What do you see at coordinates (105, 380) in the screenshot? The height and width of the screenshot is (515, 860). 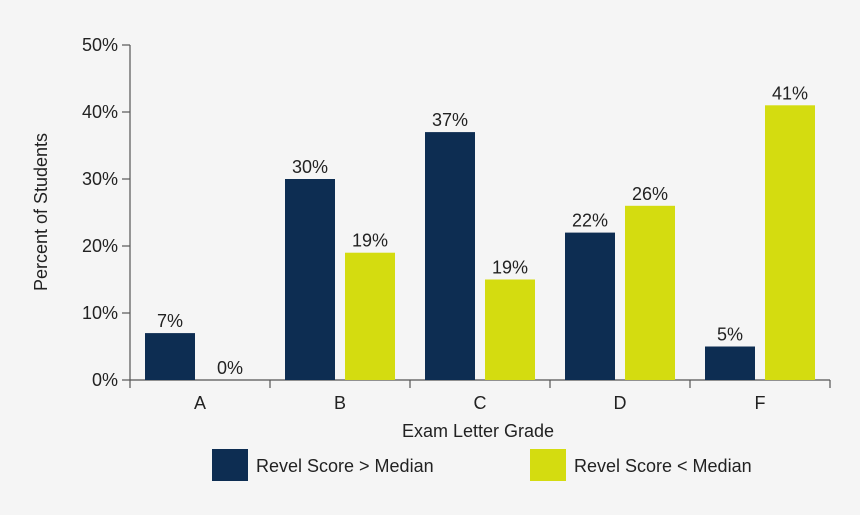 I see `y-tick-label: 0%` at bounding box center [105, 380].